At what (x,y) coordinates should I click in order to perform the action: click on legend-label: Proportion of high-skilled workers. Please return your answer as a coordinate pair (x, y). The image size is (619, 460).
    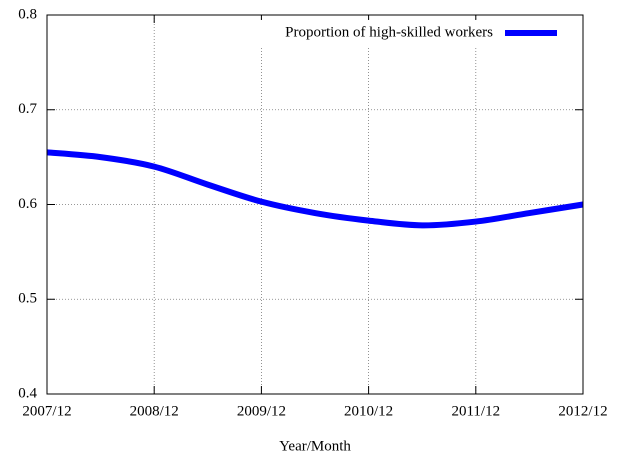
    Looking at the image, I should click on (389, 32).